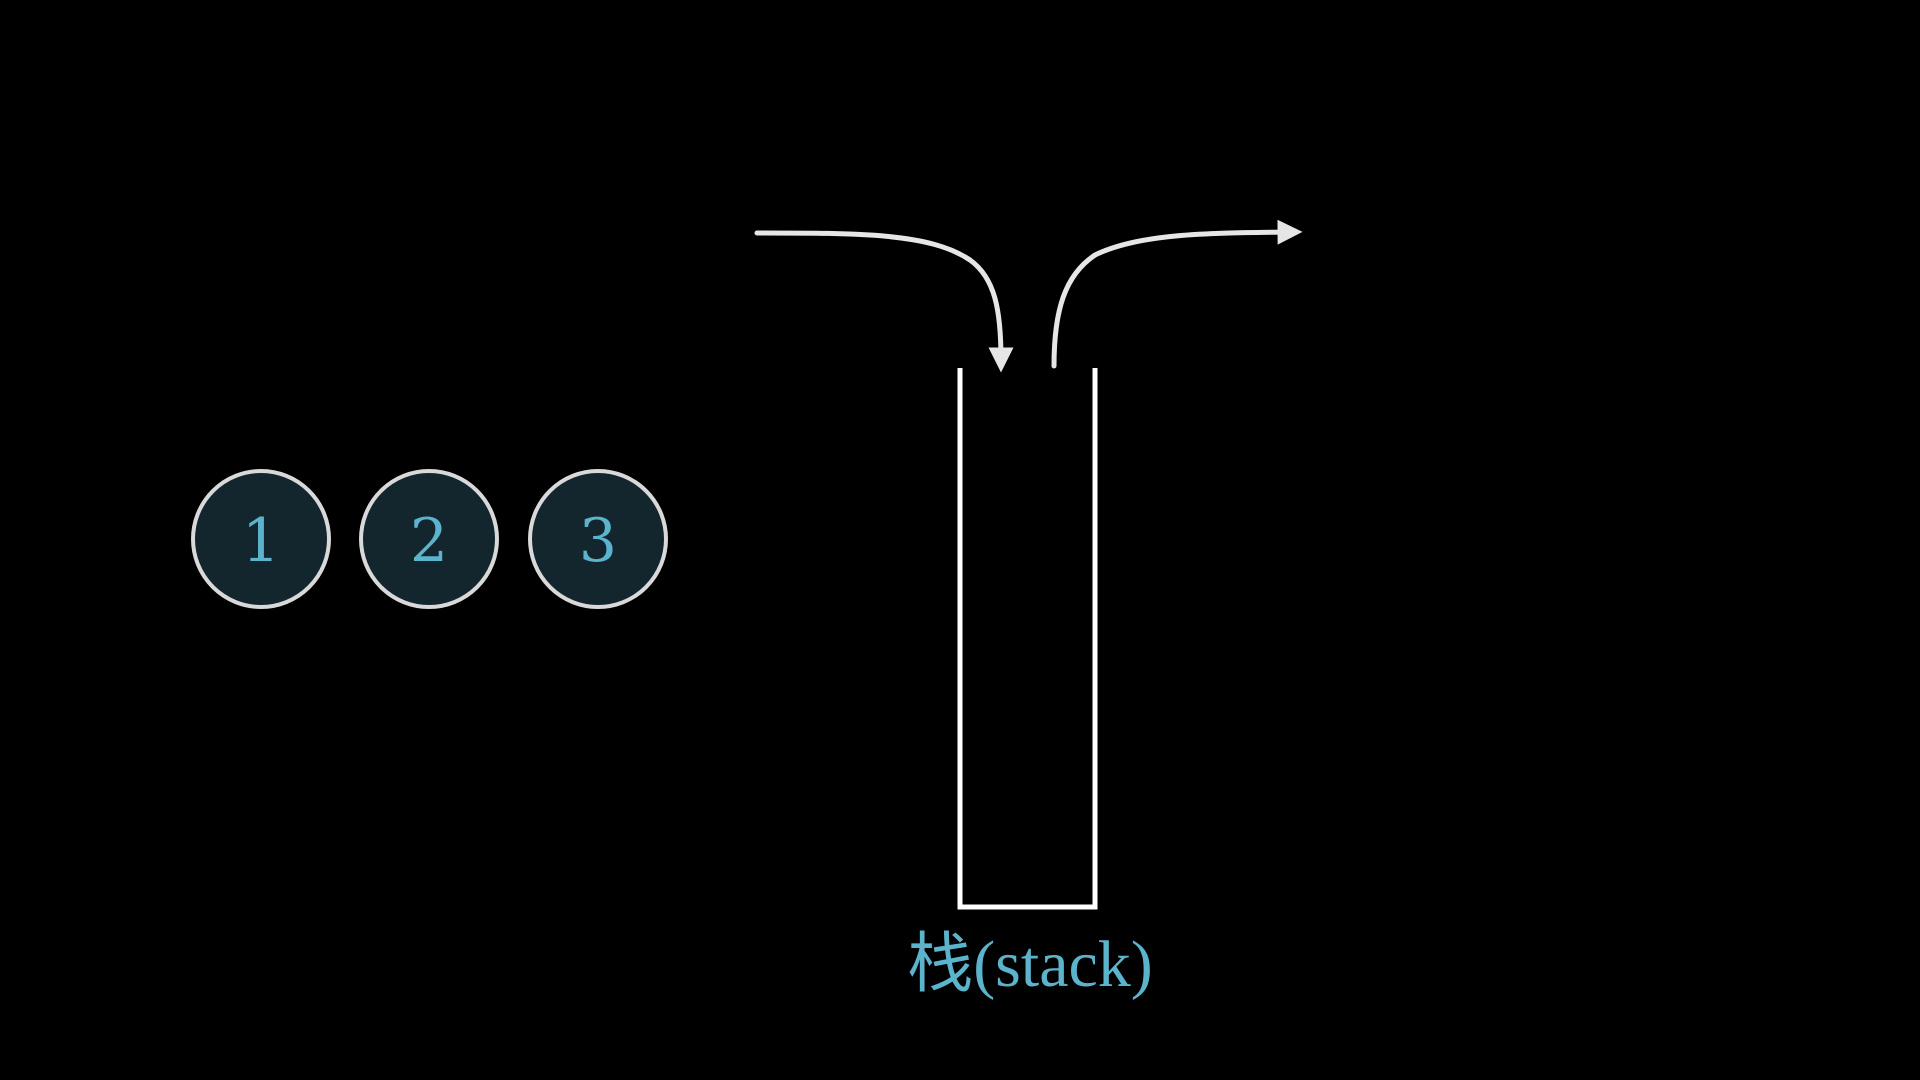  Describe the element at coordinates (1030, 964) in the screenshot. I see `stack-label: 栈(stack)` at that location.